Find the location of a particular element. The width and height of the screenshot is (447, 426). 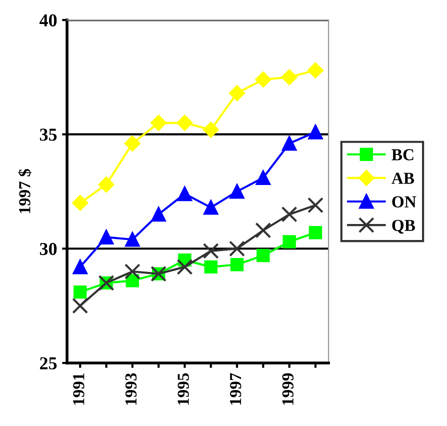

x-tick-label: 1997 is located at coordinates (236, 389).